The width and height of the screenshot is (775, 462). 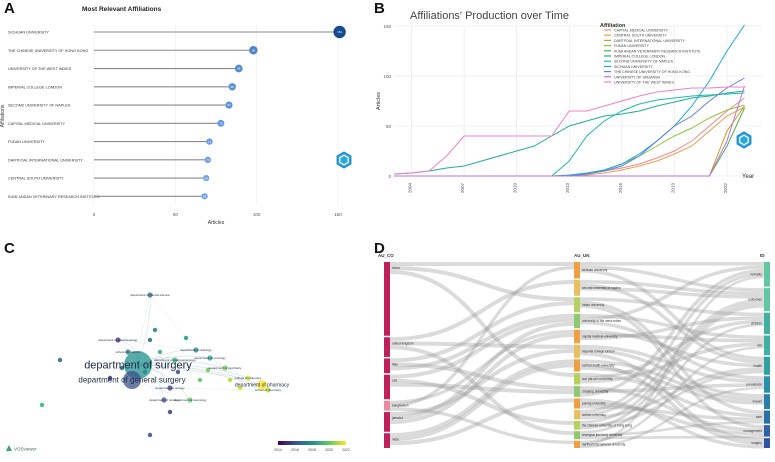 What do you see at coordinates (569, 131) in the screenshot?
I see `chart-b-series-line` at bounding box center [569, 131].